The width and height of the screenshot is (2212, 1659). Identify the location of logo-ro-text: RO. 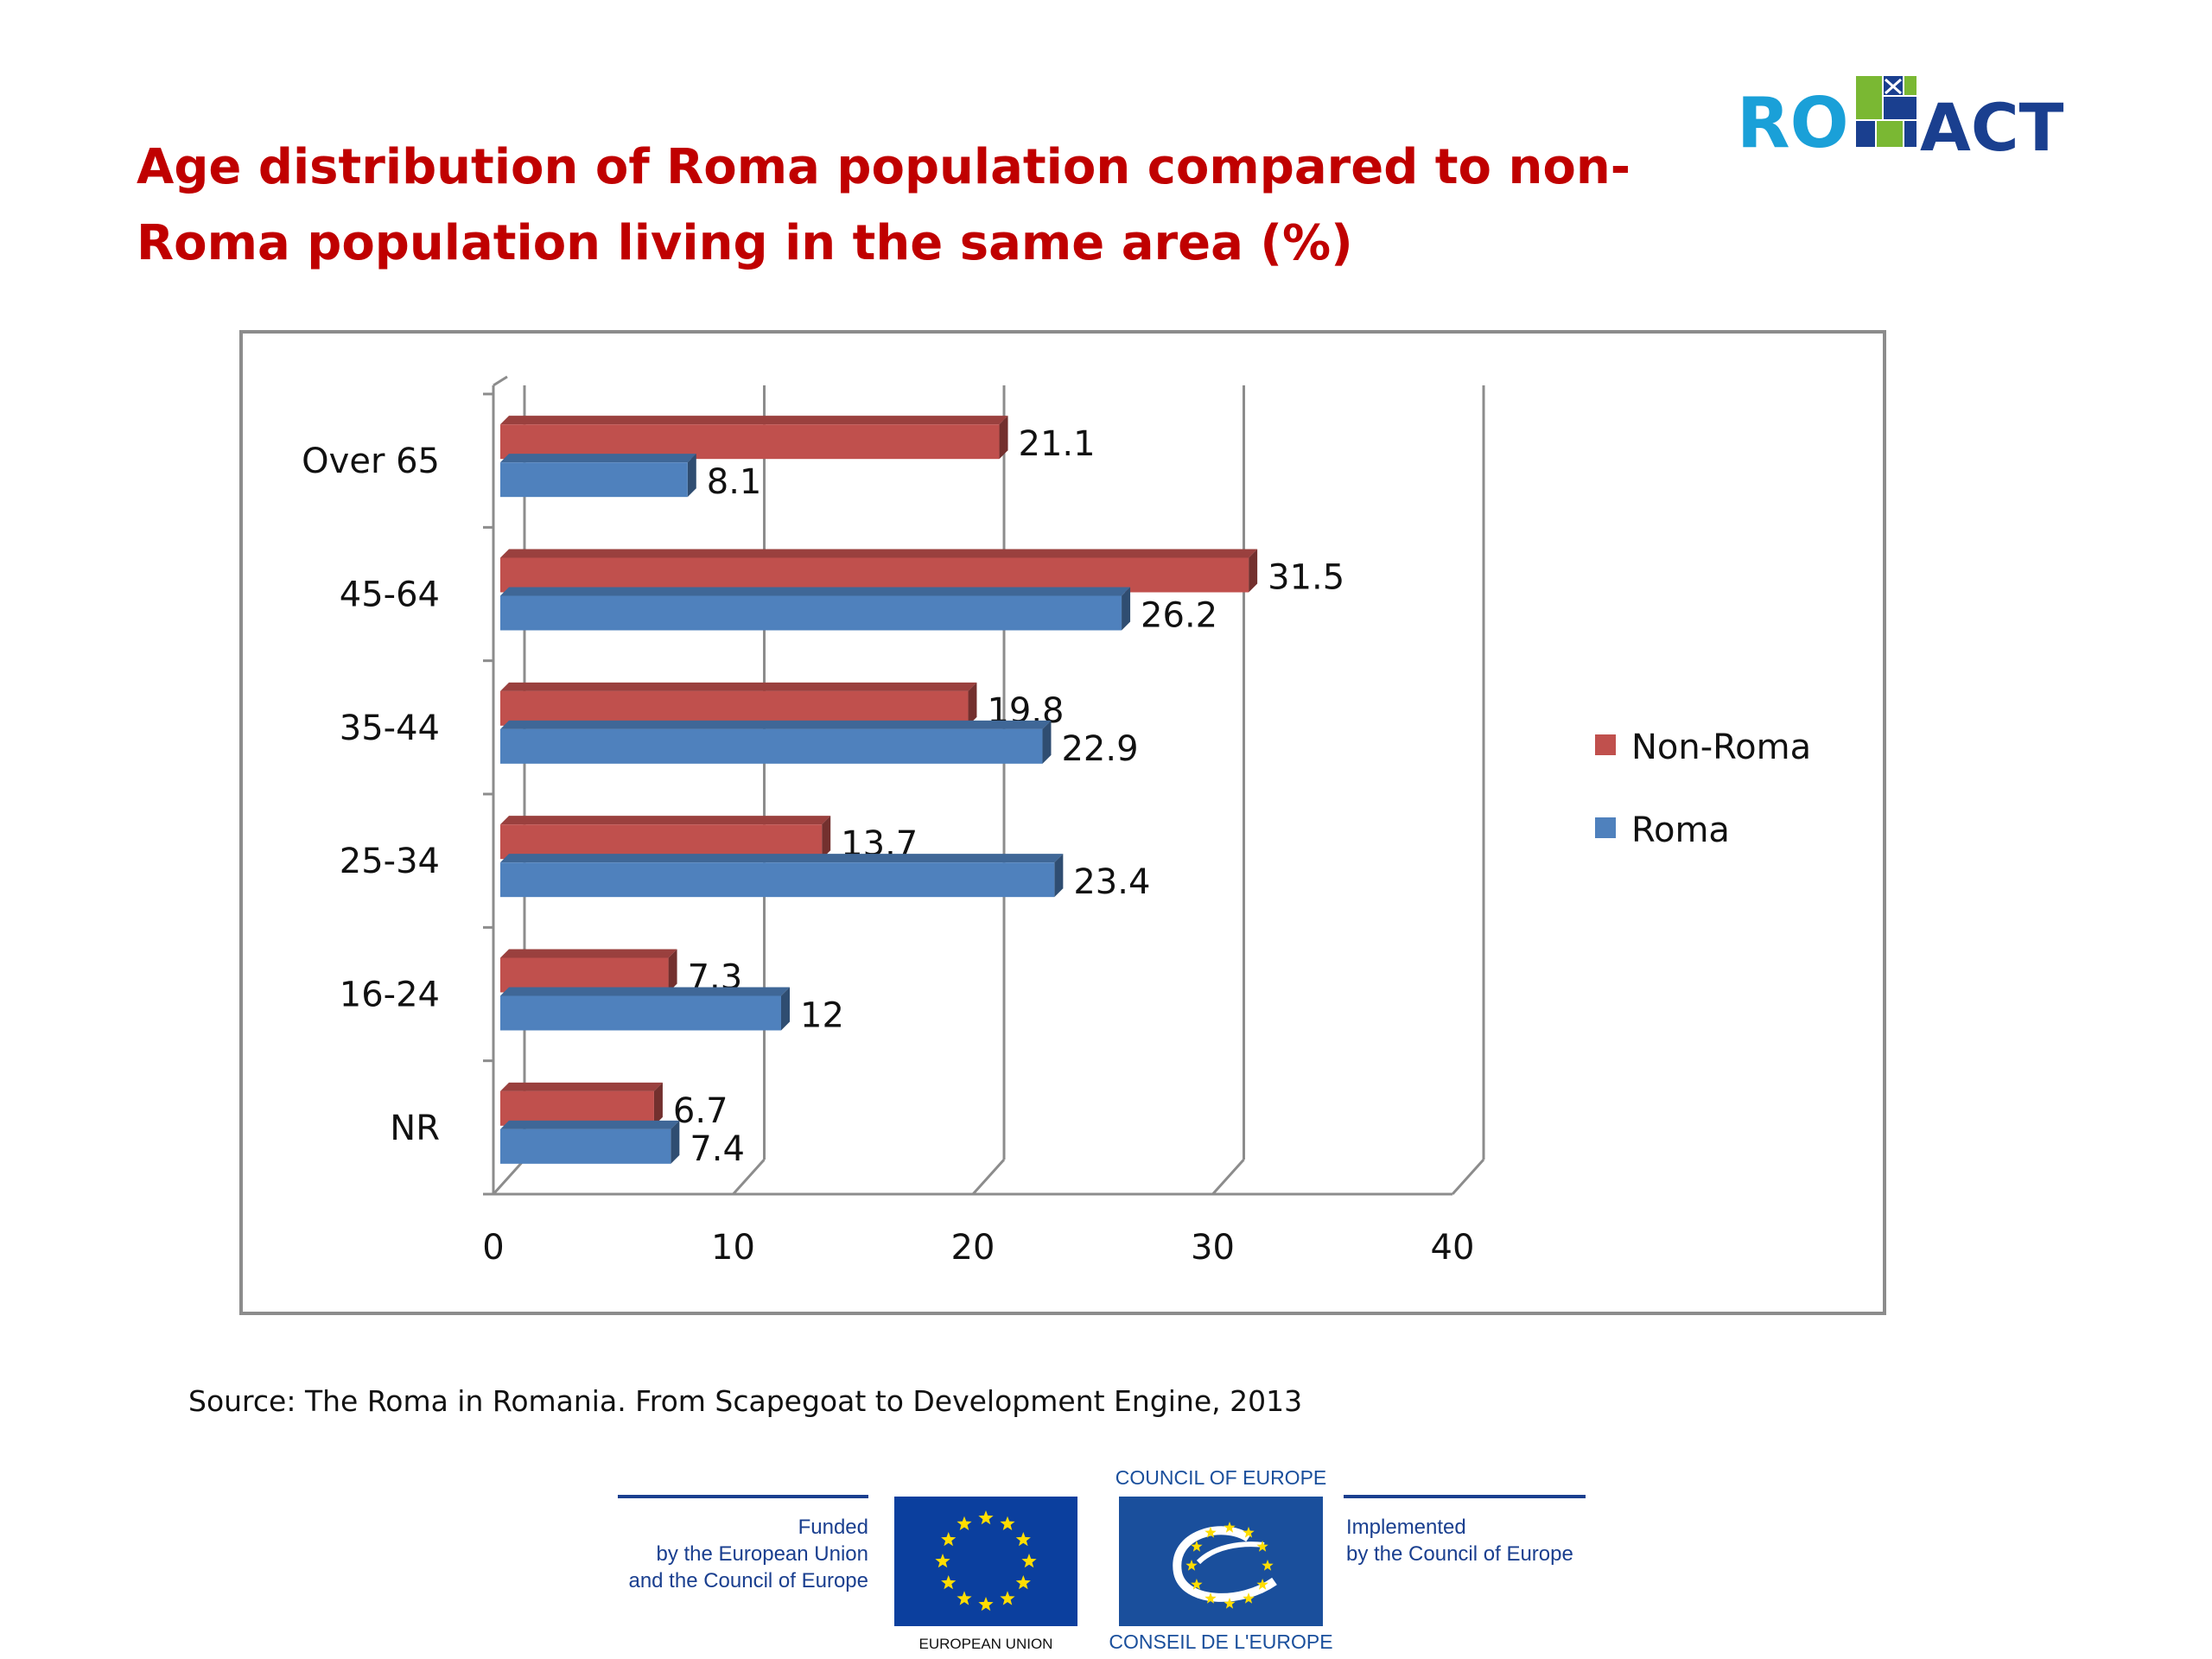
(1793, 123).